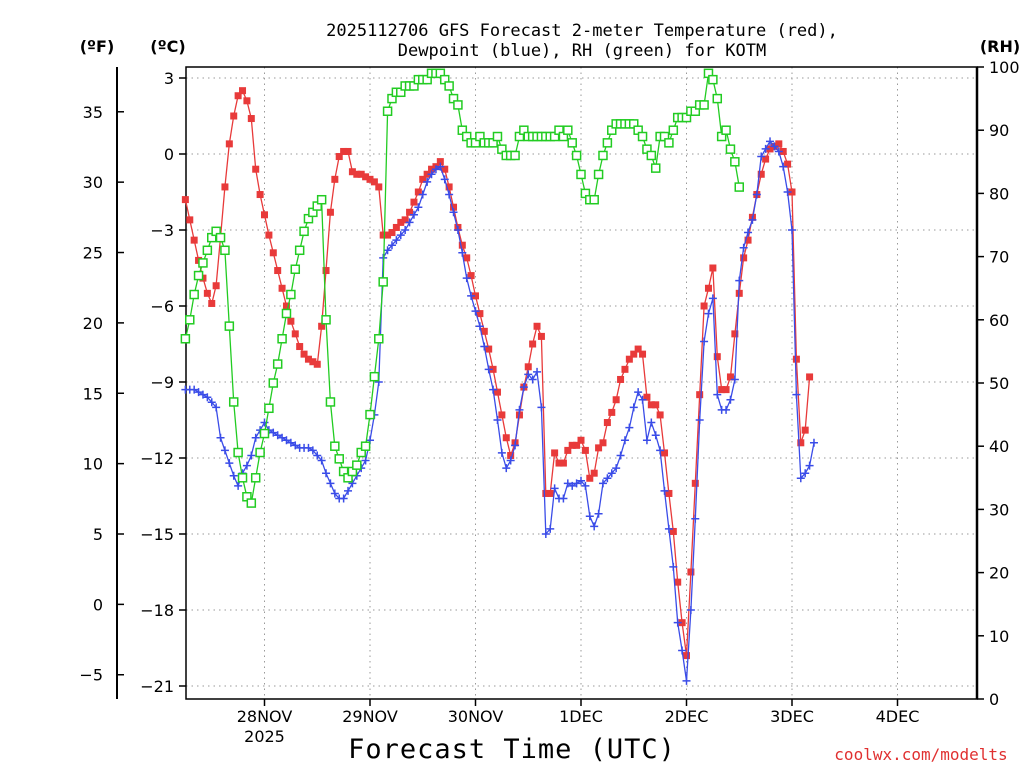  Describe the element at coordinates (999, 320) in the screenshot. I see `rh-tick-label: 60` at that location.